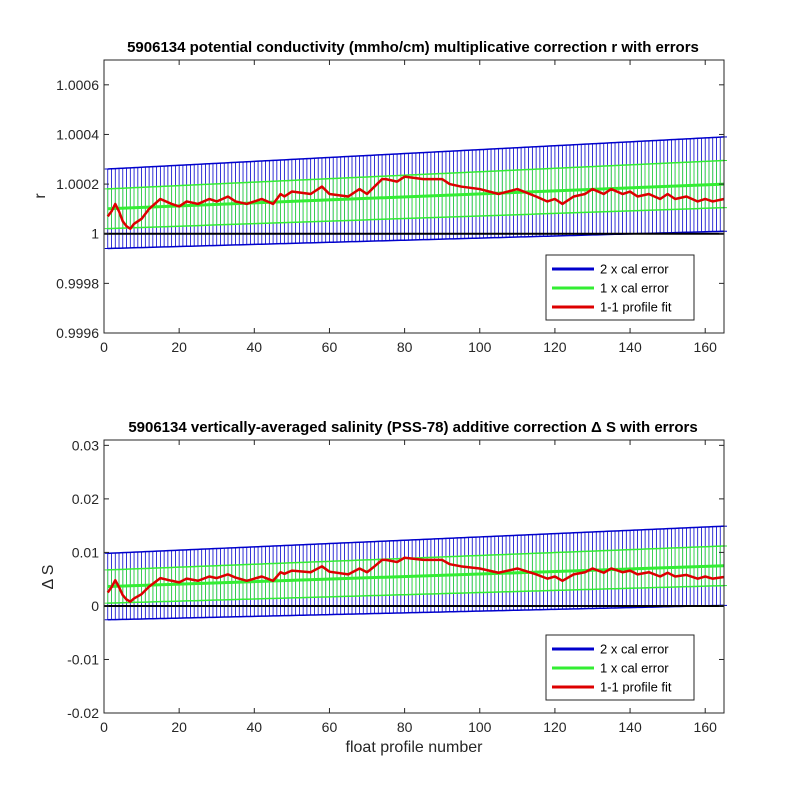 This screenshot has width=800, height=800. I want to click on y-tick-label: 0.9996, so click(77, 333).